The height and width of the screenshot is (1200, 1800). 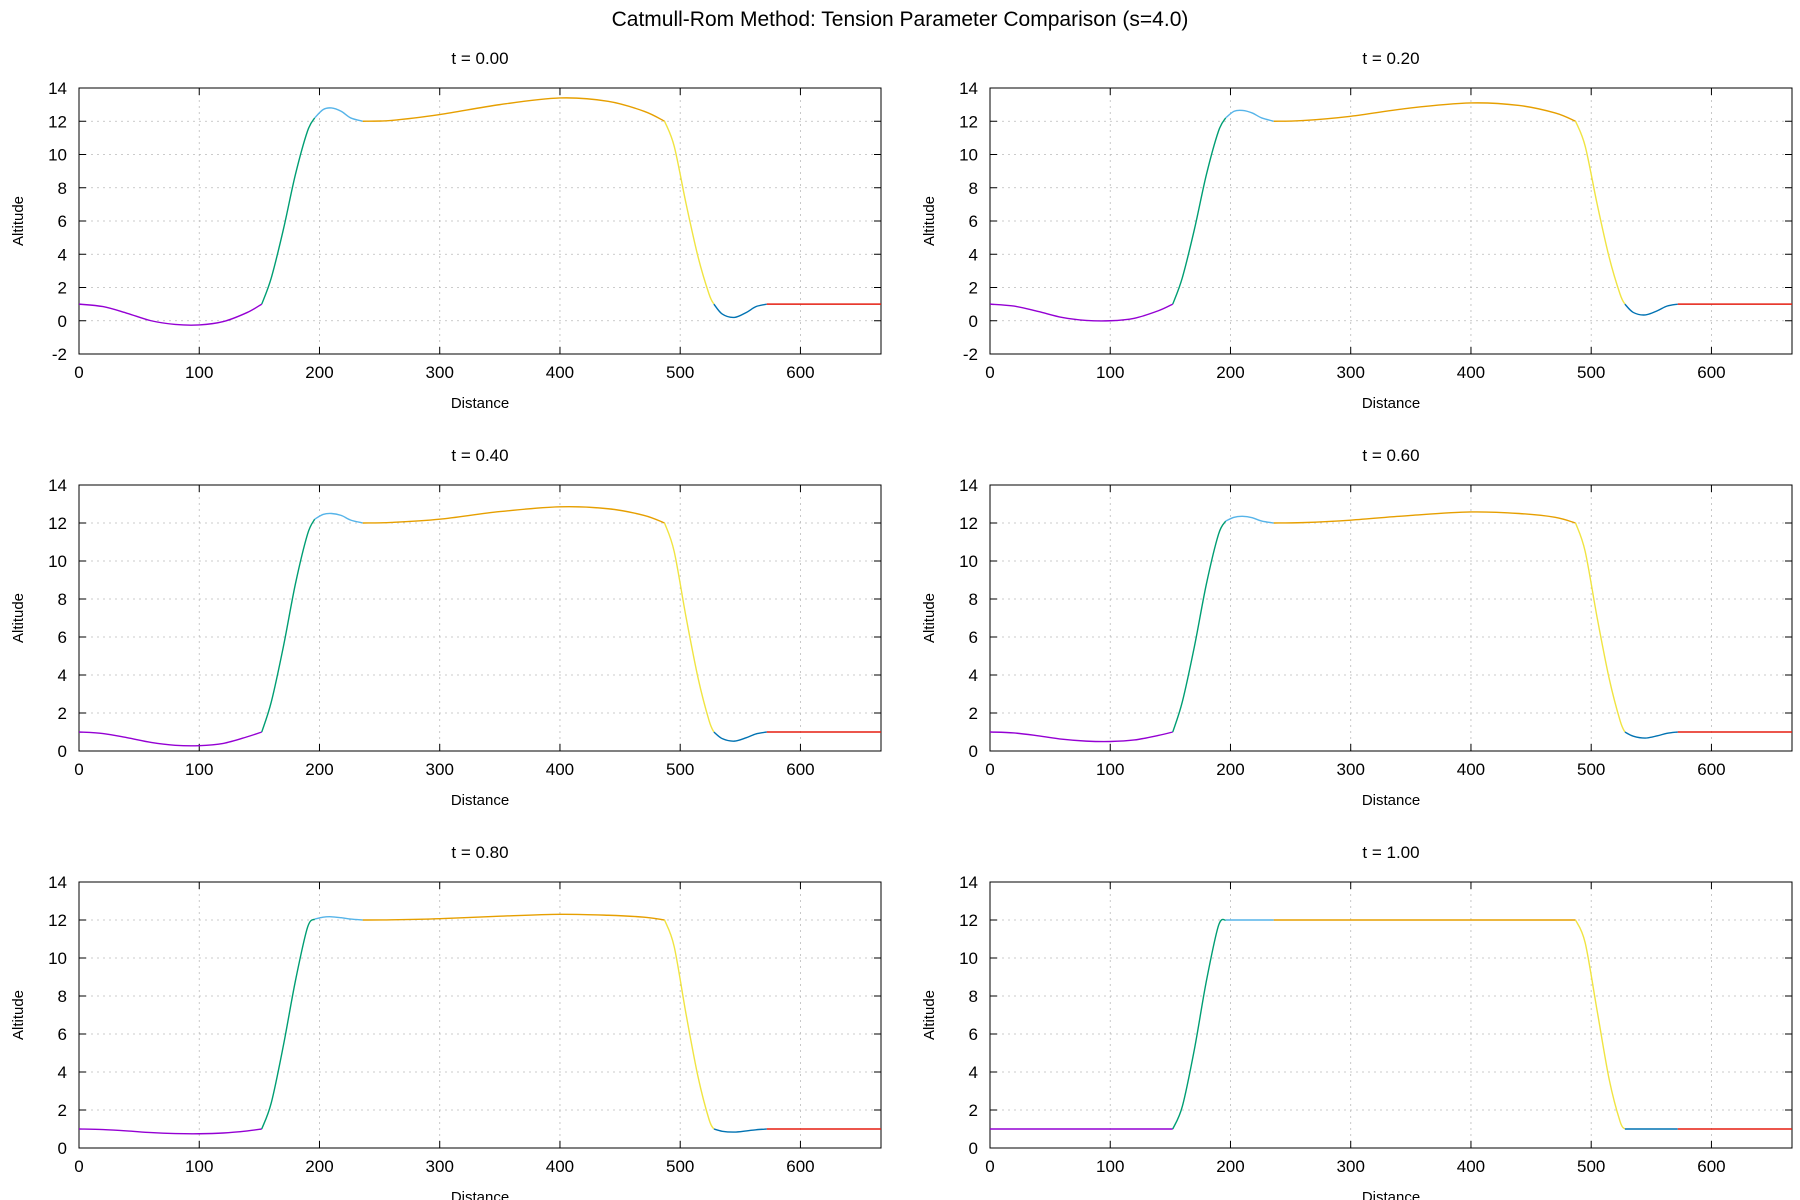 I want to click on subplot-title: t = 1.00, so click(x=1390, y=852).